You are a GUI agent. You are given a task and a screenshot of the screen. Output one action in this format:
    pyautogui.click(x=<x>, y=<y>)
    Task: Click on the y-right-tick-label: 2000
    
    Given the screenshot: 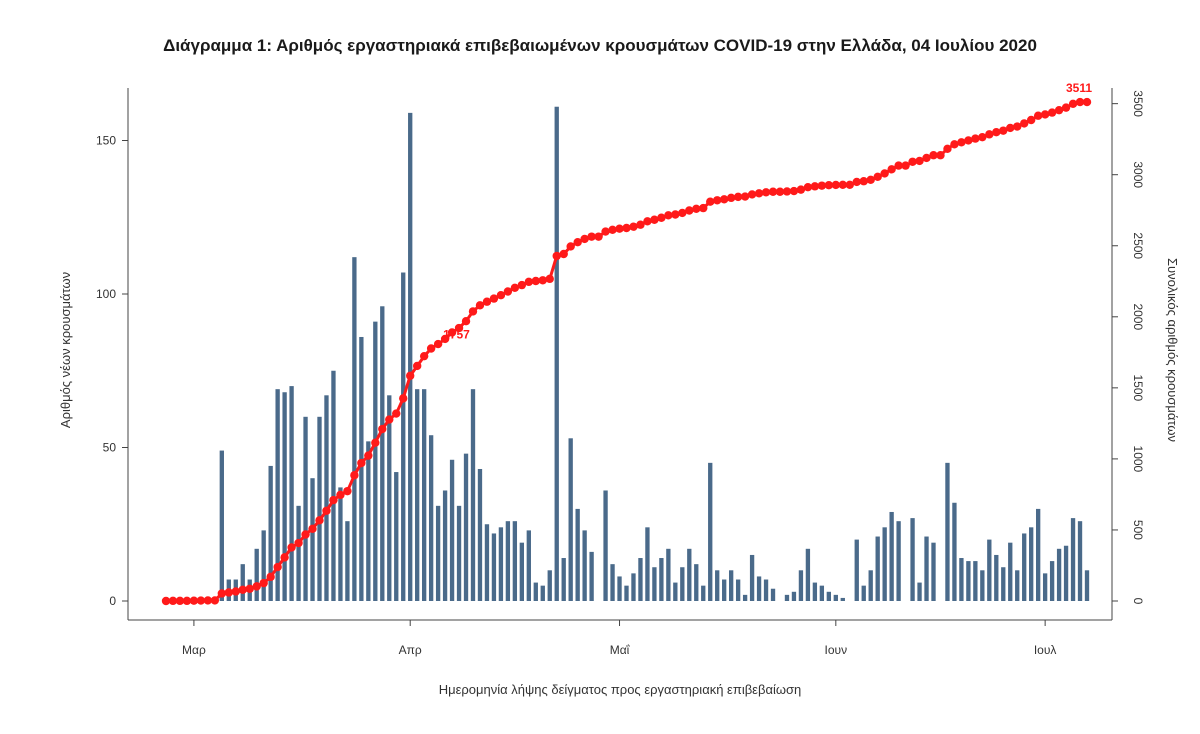 What is the action you would take?
    pyautogui.click(x=1138, y=316)
    